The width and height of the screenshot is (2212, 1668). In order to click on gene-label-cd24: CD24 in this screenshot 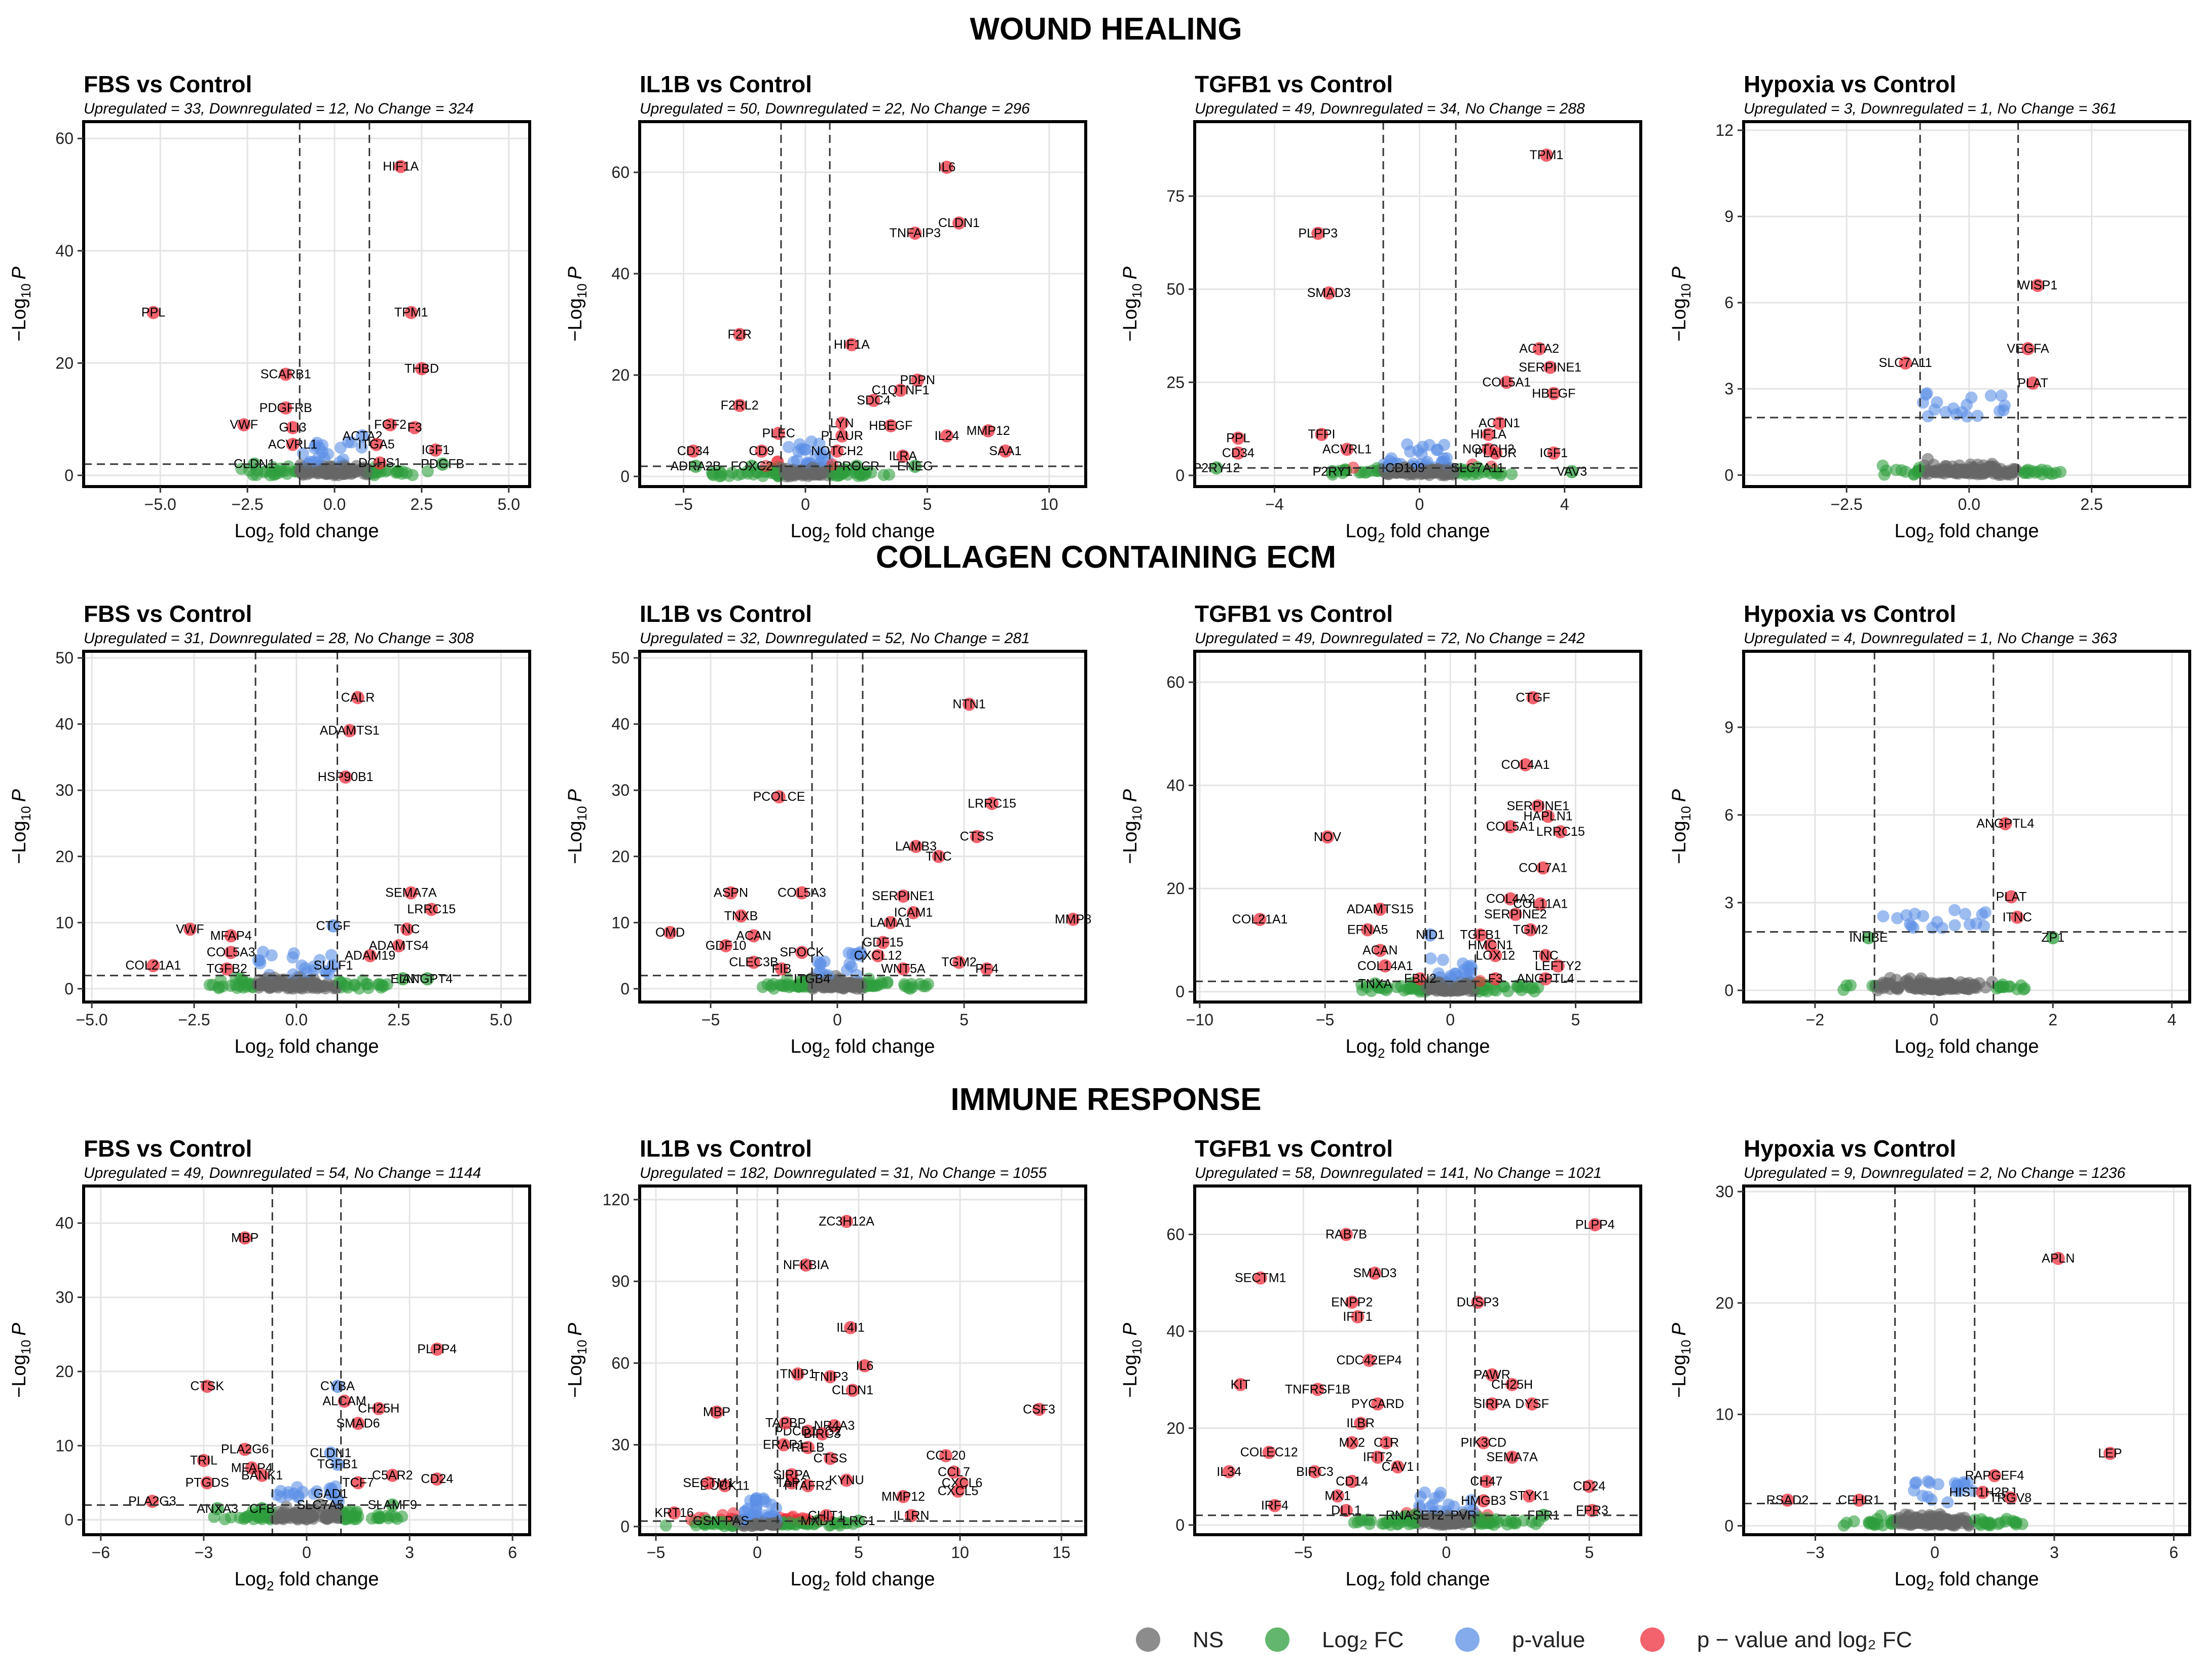, I will do `click(437, 1479)`.